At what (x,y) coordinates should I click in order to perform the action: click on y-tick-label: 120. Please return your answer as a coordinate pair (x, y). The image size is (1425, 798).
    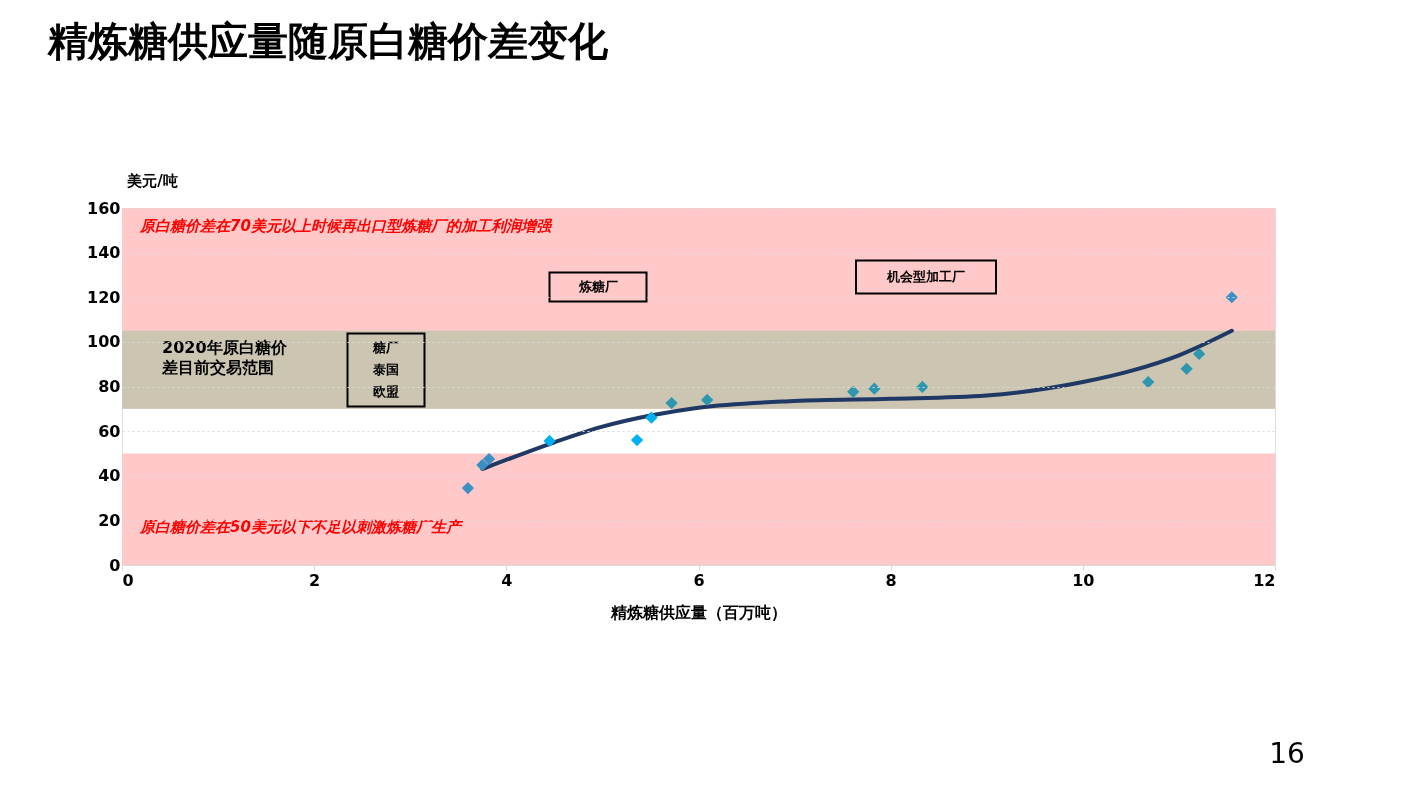
    Looking at the image, I should click on (104, 297).